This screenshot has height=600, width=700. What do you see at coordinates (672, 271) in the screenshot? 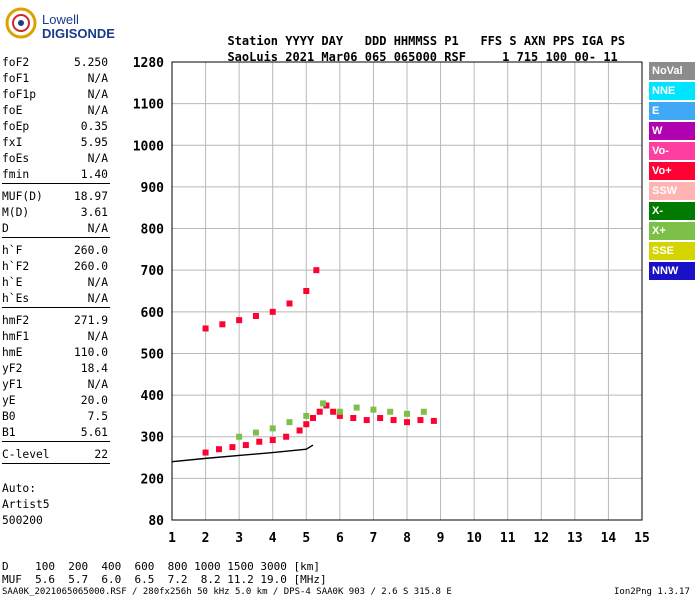
I see `legend-item-nnw: NNW` at bounding box center [672, 271].